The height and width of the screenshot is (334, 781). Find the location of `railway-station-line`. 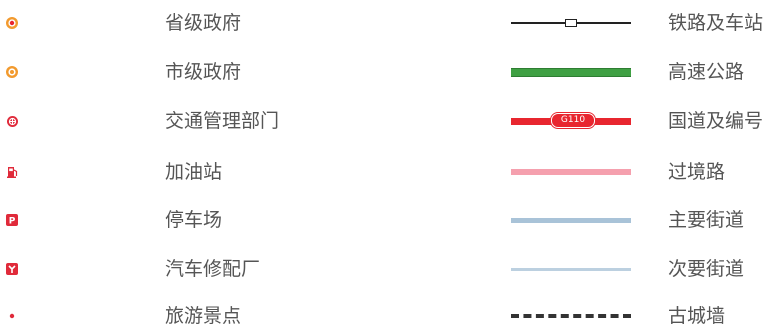

railway-station-line is located at coordinates (571, 23).